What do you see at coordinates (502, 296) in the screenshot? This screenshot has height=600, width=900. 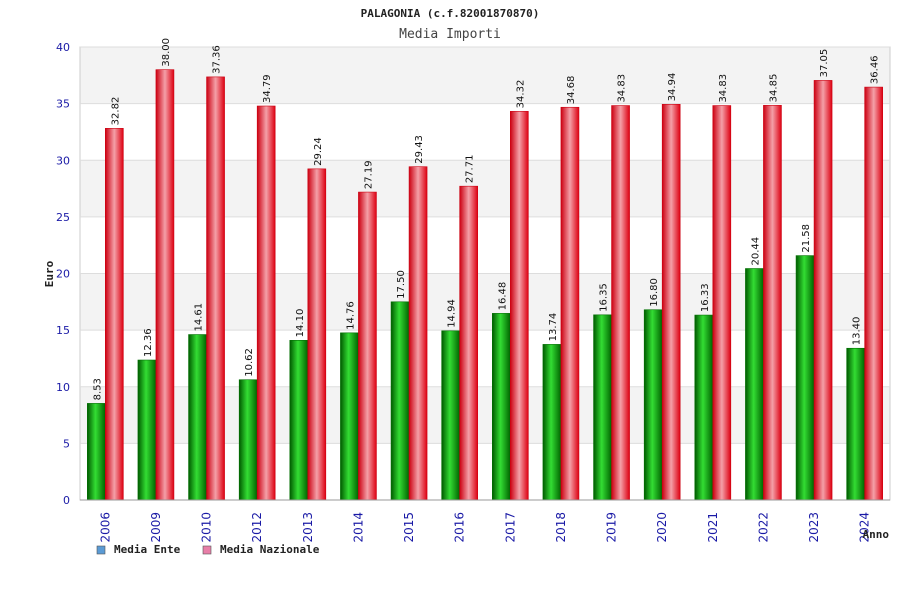 I see `value-label-media-ente: 16.48` at bounding box center [502, 296].